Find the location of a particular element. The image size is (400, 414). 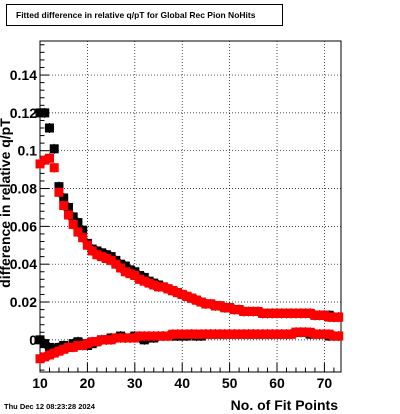

data-point-black-mean is located at coordinates (40, 340).